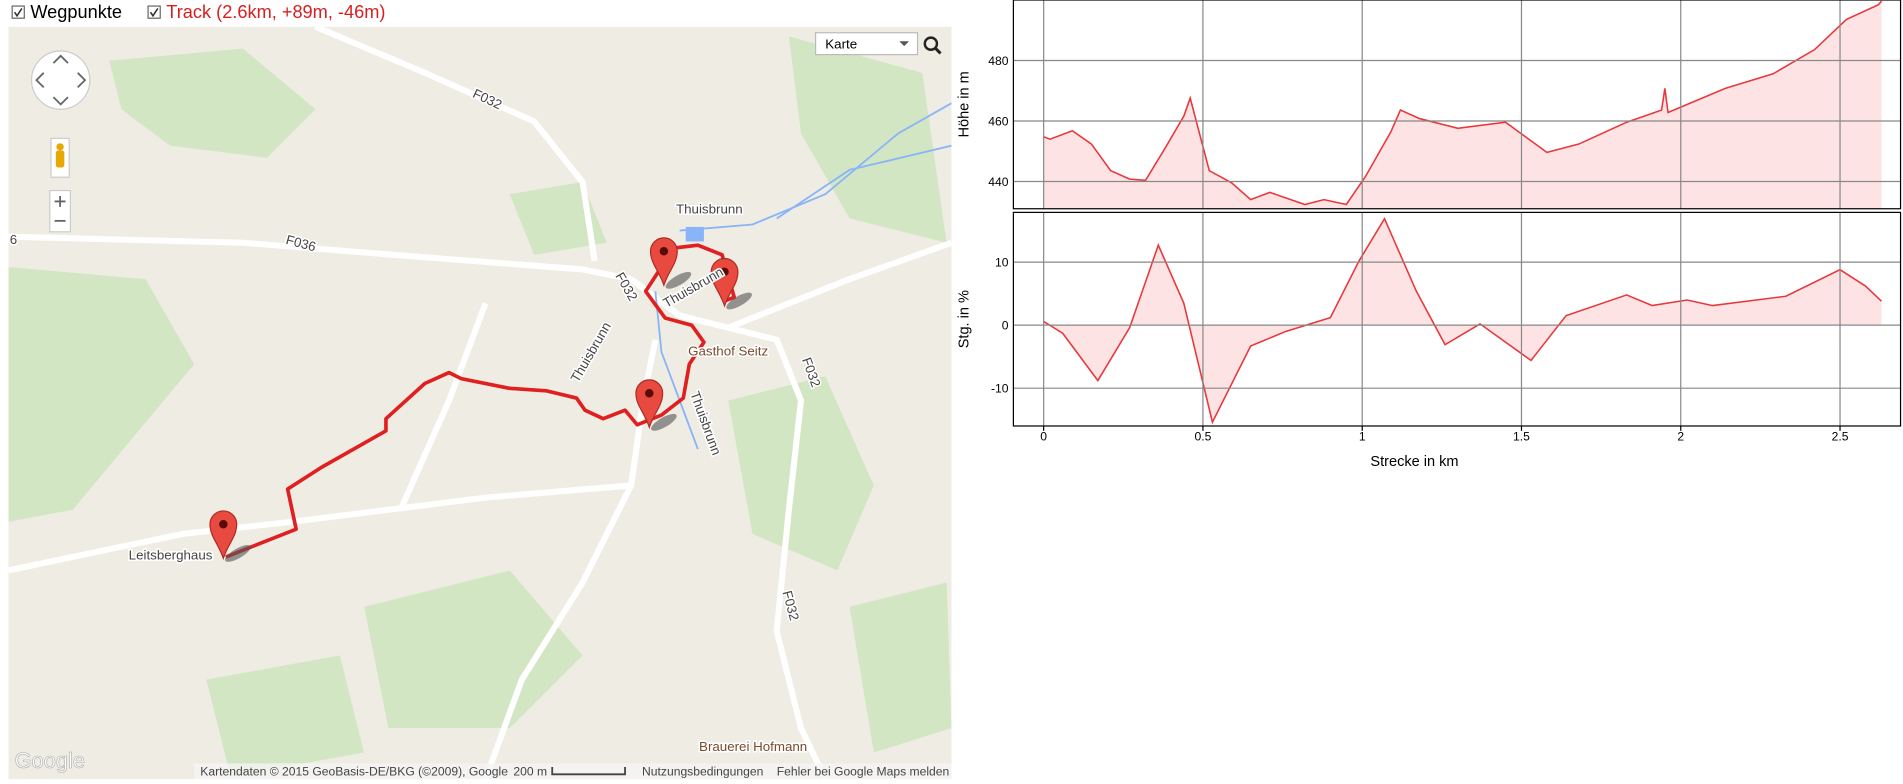 The width and height of the screenshot is (1903, 784). What do you see at coordinates (863, 772) in the screenshot?
I see `report-link: Fehler bei Google Maps melden` at bounding box center [863, 772].